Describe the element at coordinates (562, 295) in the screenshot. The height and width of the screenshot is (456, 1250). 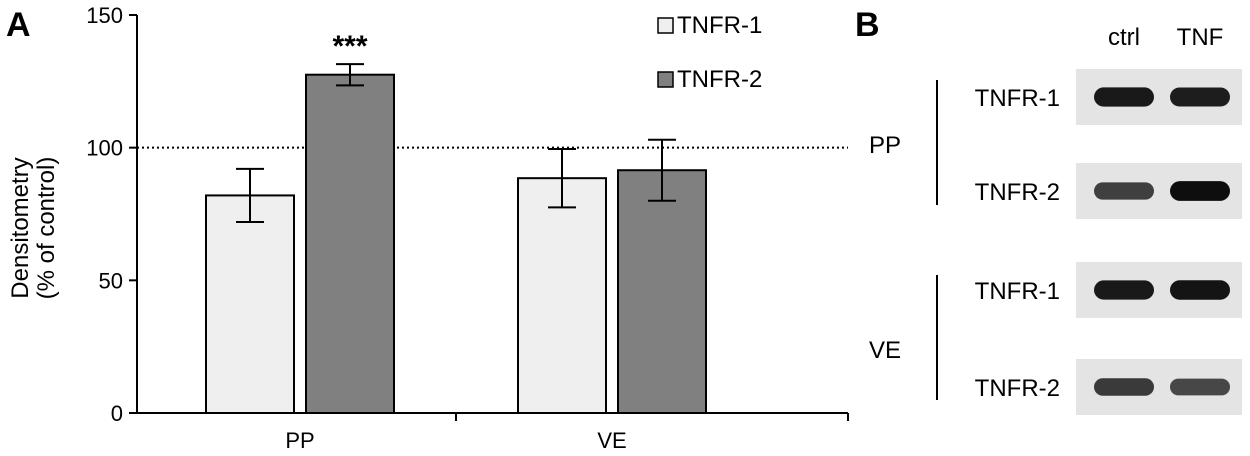
I see `bar-tnfr-1-ve` at that location.